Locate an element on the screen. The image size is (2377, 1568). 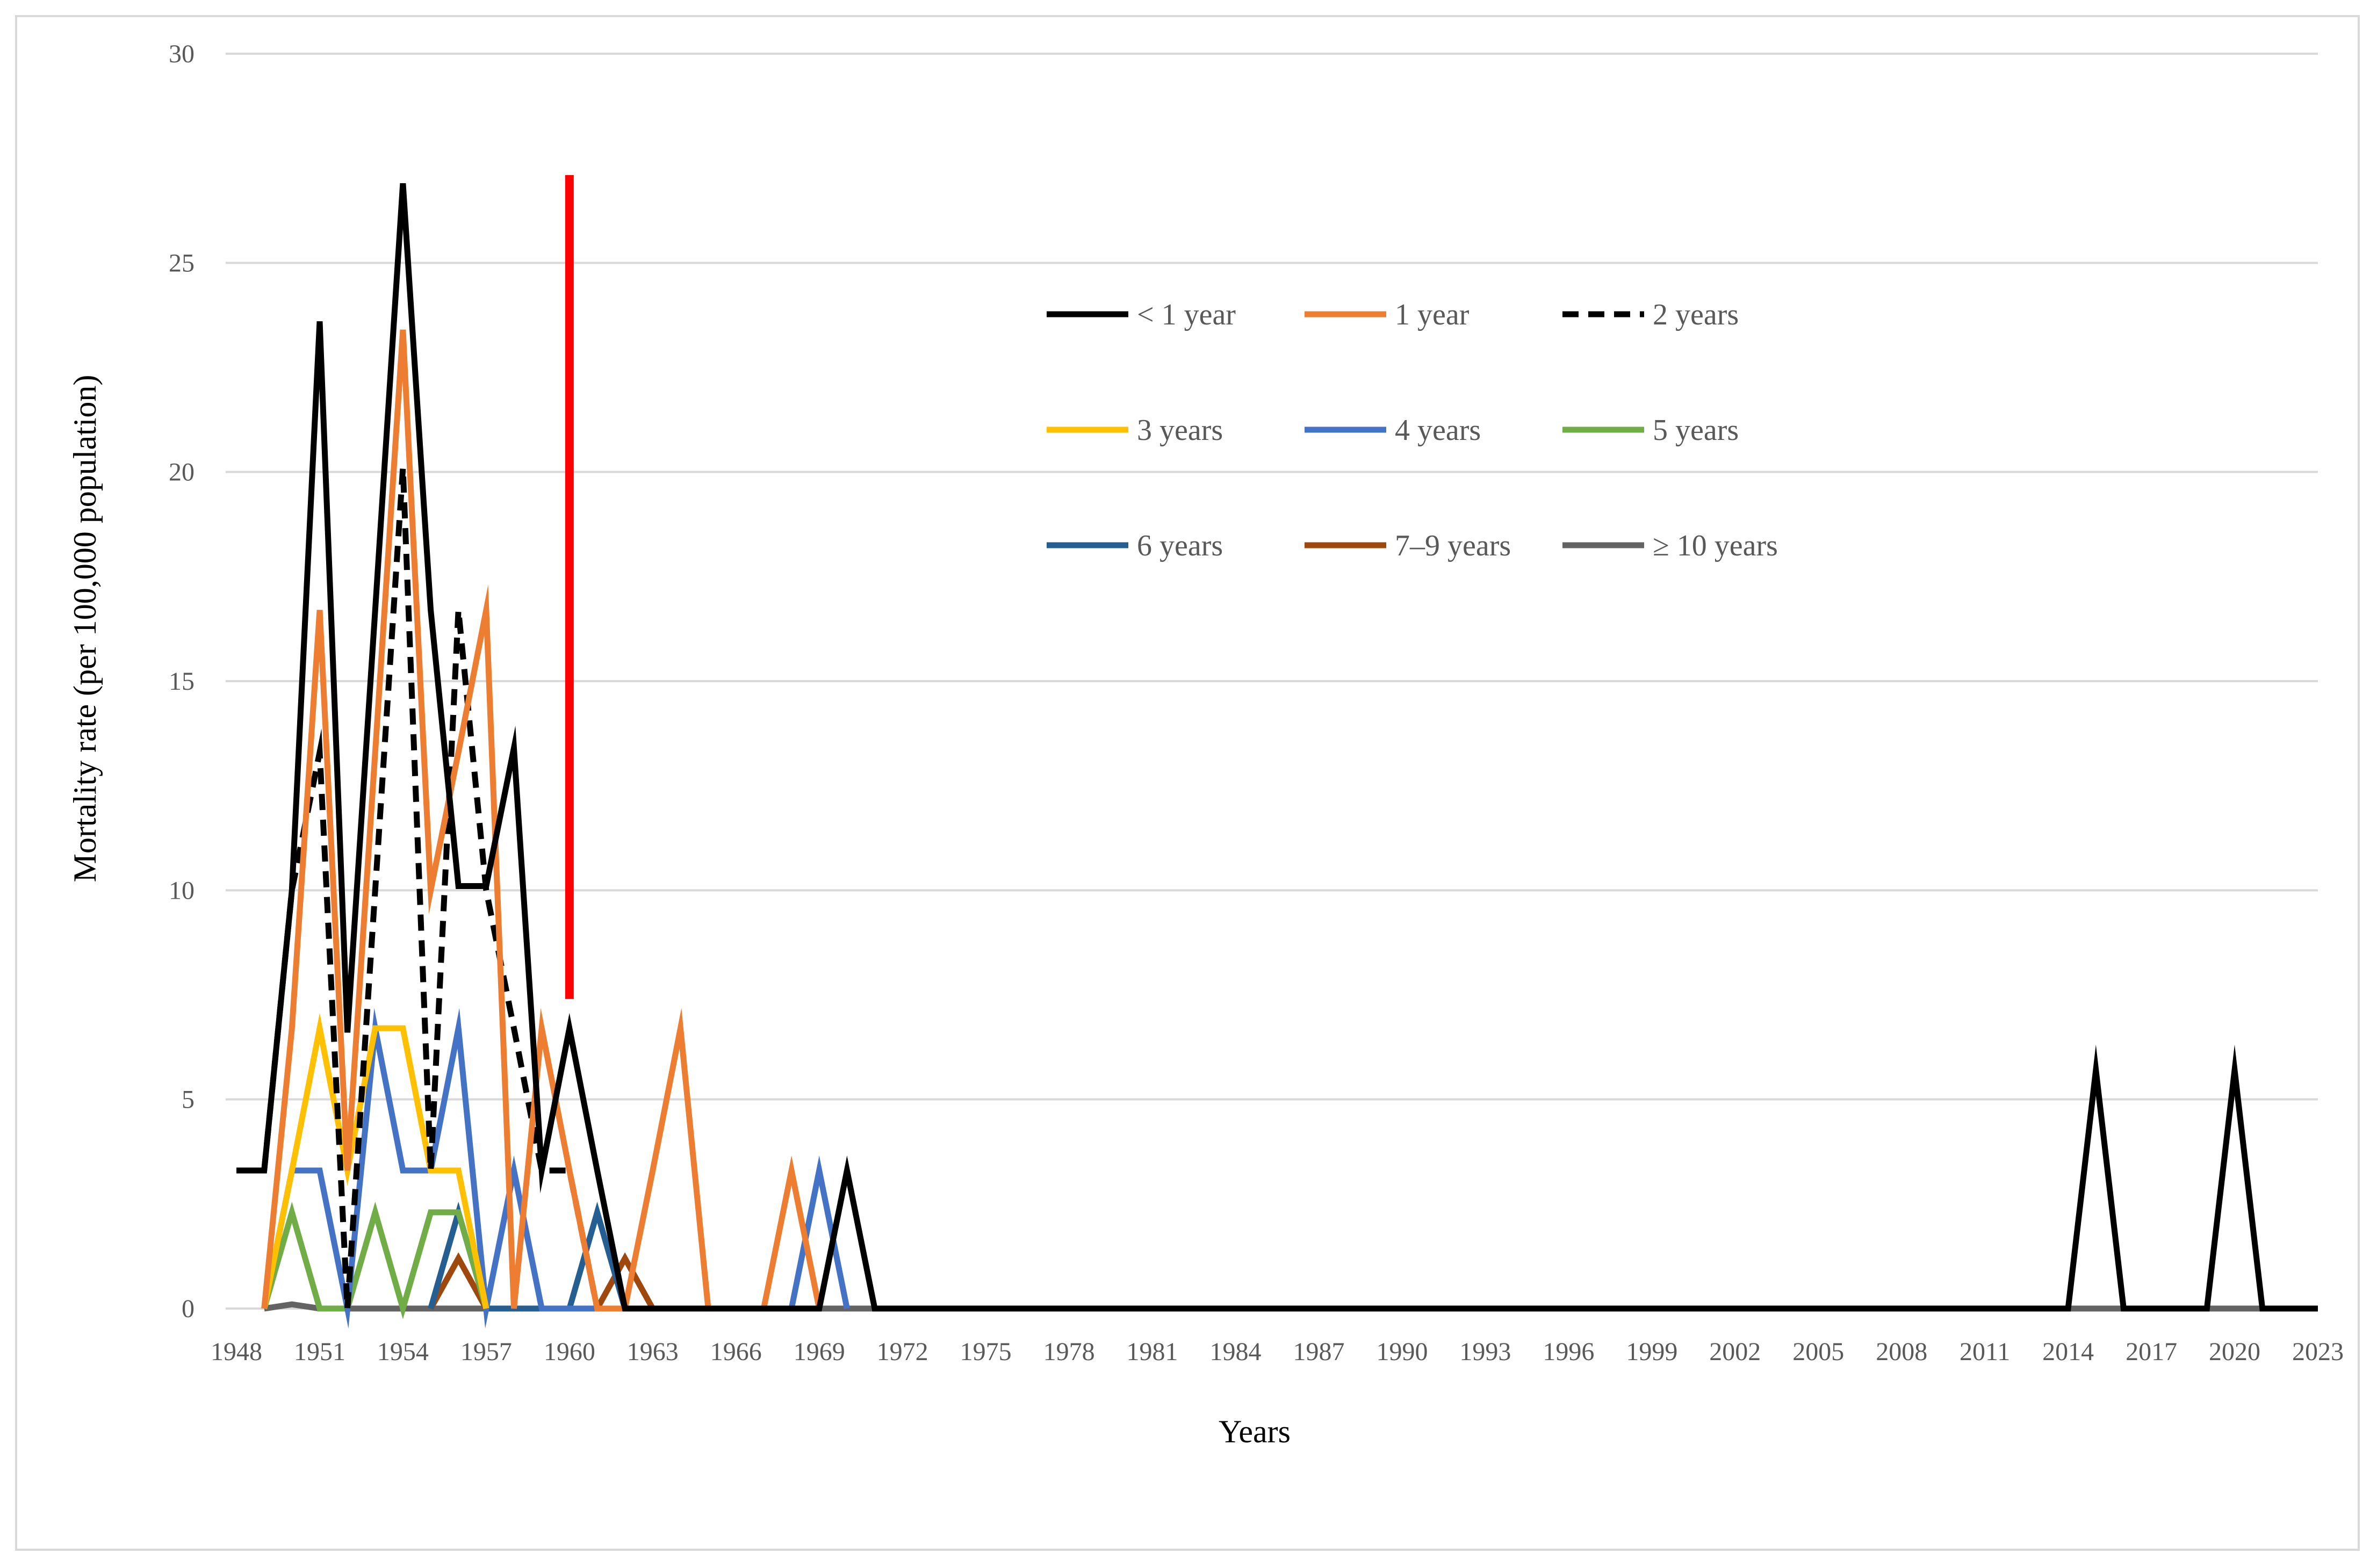
y-tick-label: 5 is located at coordinates (188, 1100).